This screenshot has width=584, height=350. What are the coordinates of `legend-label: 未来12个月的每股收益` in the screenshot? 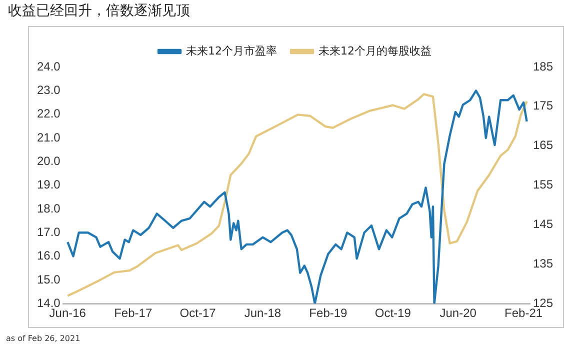 It's located at (375, 51).